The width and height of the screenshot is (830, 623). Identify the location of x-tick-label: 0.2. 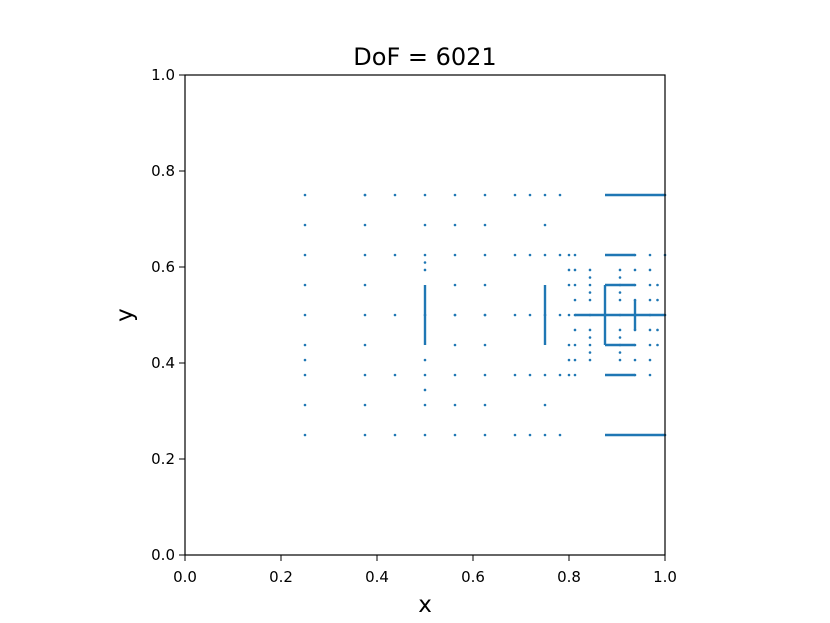
(281, 577).